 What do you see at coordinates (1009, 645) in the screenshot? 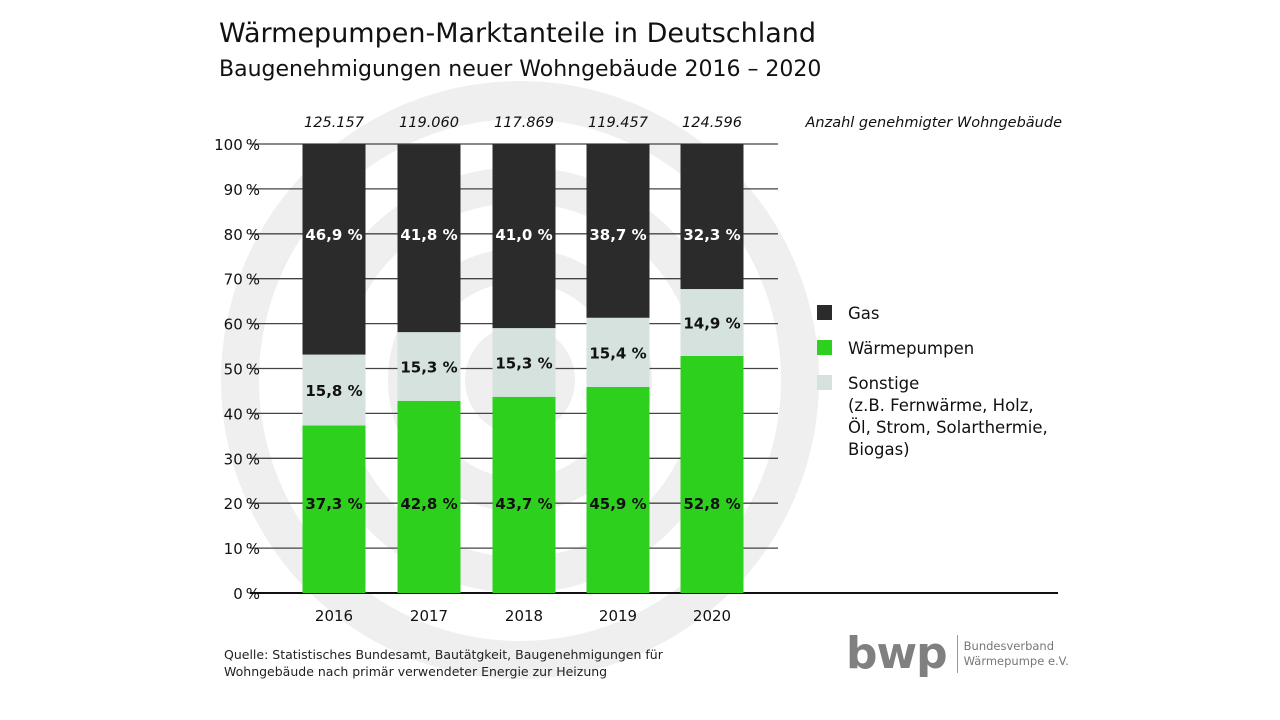
I see `logo-line-1: Bundesverband` at bounding box center [1009, 645].